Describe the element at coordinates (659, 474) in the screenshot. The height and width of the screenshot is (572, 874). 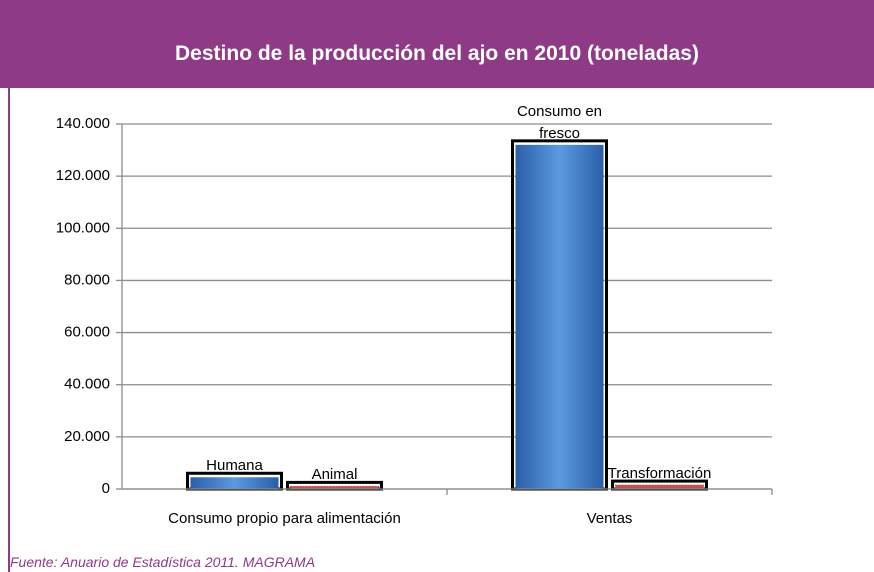
I see `data-label: Transformación` at that location.